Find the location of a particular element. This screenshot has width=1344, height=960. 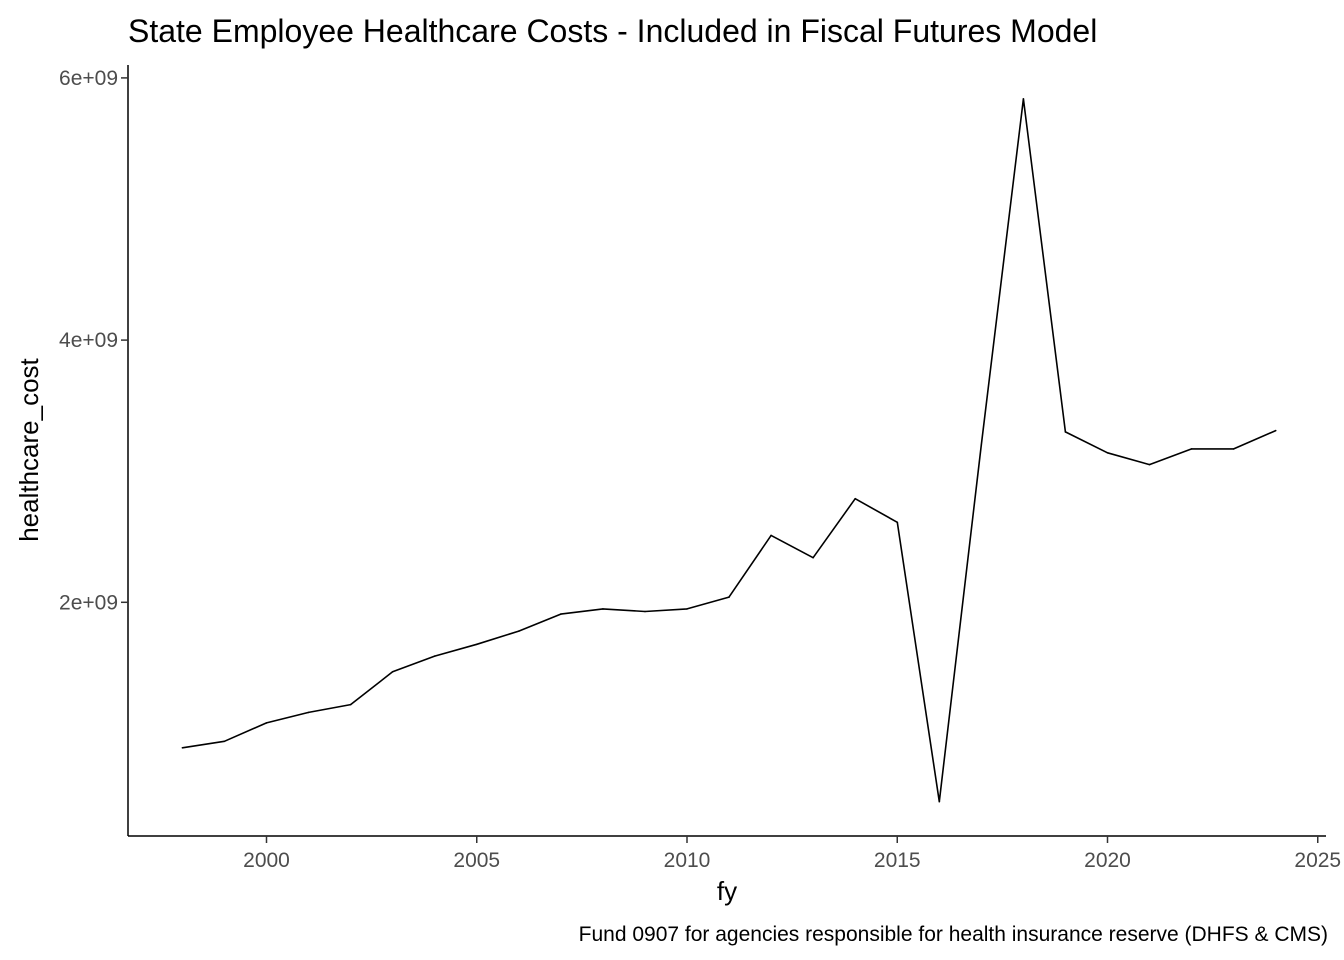

x-tick-label: 2020 is located at coordinates (1107, 860).